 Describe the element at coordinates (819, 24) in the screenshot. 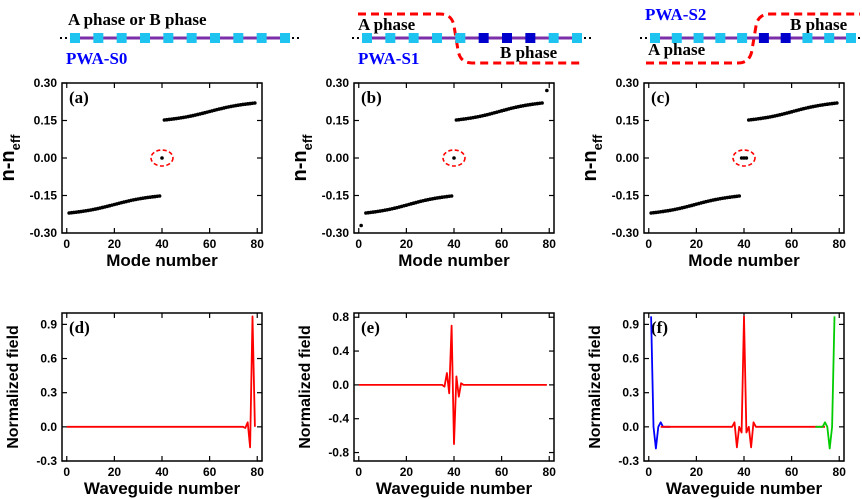

I see `schematic-phase-label-2: B phase` at that location.